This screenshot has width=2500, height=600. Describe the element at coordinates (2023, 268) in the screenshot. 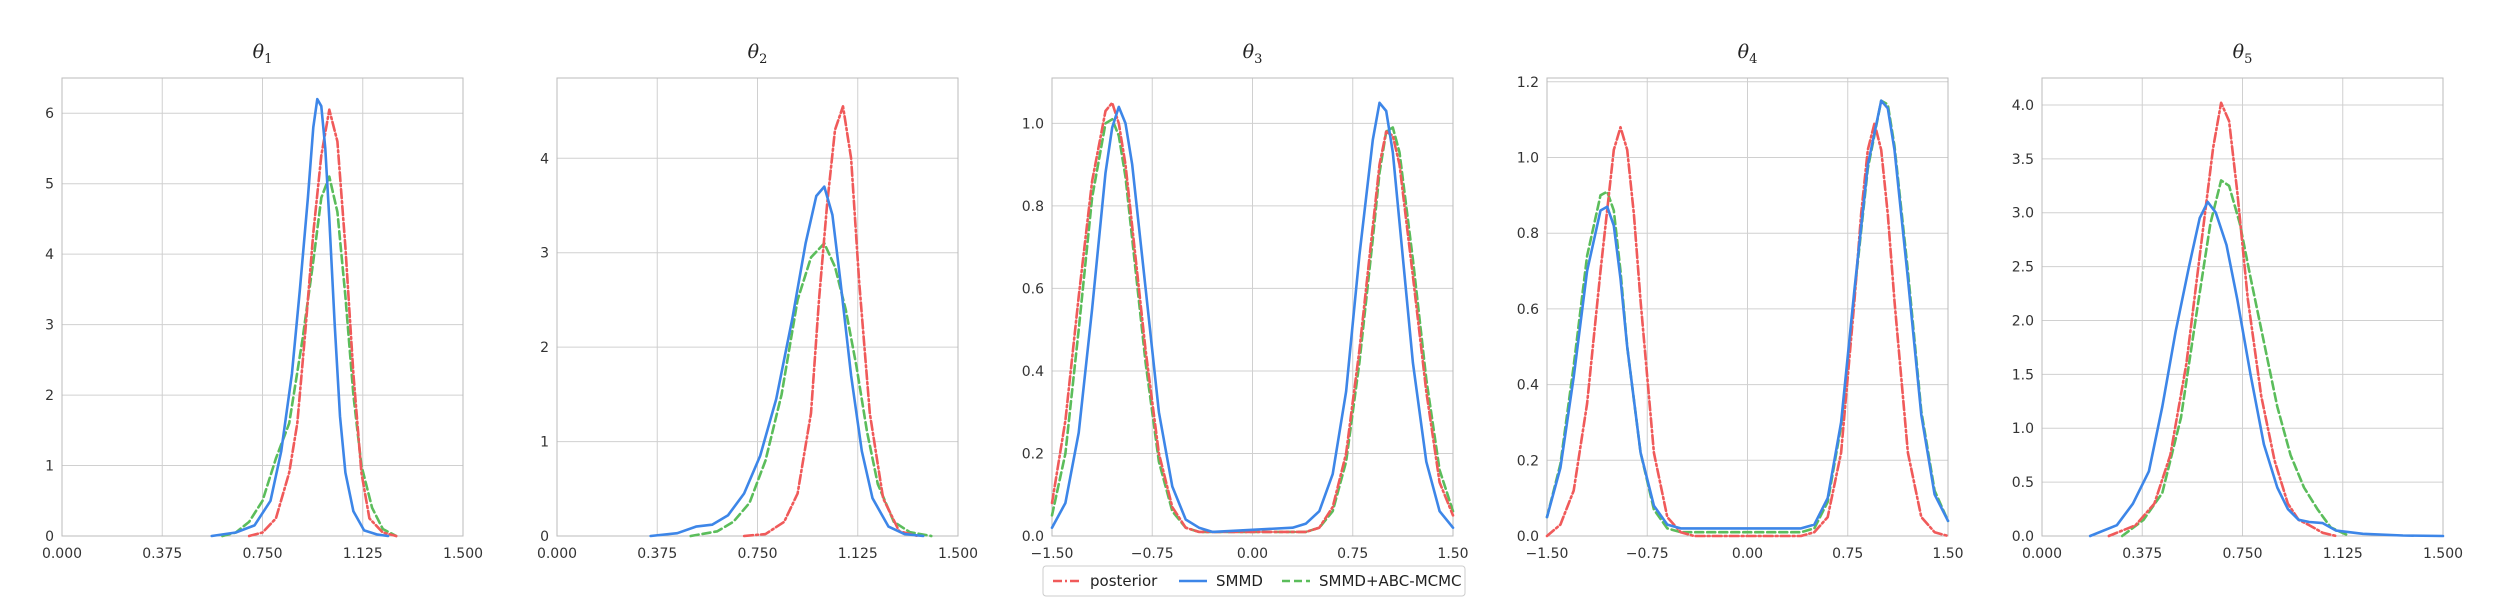

I see `y-tick-label: 2.5` at that location.